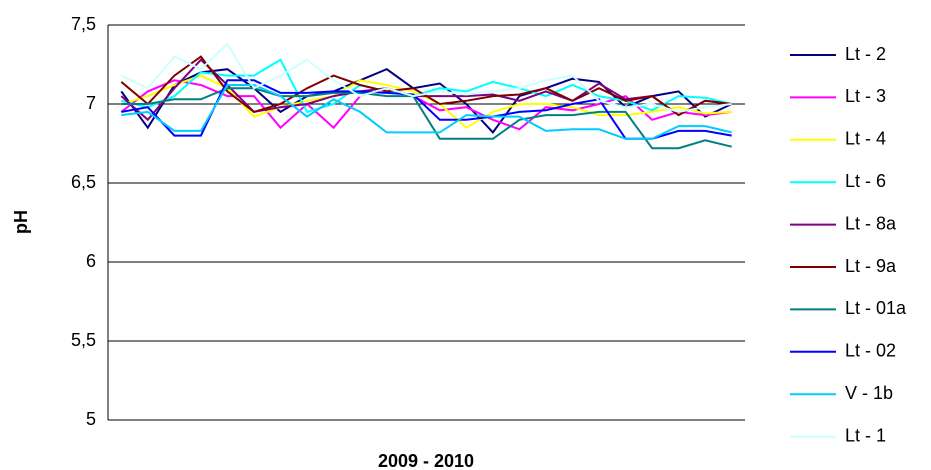  I want to click on x-axis-title: 2009 - 2010, so click(426, 460).